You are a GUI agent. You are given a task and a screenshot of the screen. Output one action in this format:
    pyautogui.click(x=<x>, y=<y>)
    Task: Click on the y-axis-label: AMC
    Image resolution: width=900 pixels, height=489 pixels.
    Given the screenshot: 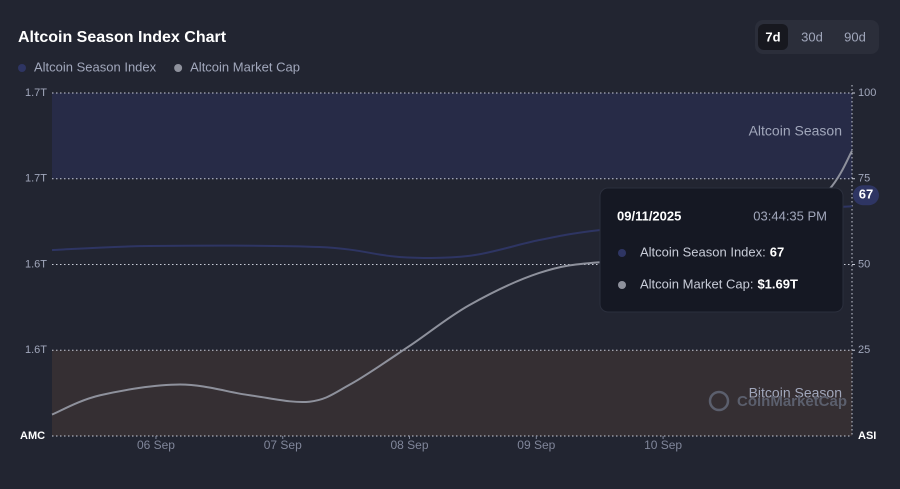 What is the action you would take?
    pyautogui.click(x=32, y=436)
    